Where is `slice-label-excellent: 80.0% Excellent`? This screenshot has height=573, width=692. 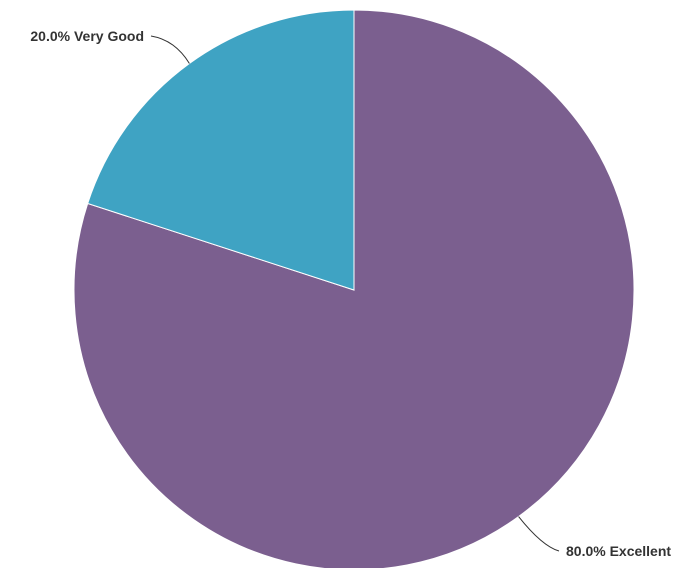 slice-label-excellent: 80.0% Excellent is located at coordinates (618, 551).